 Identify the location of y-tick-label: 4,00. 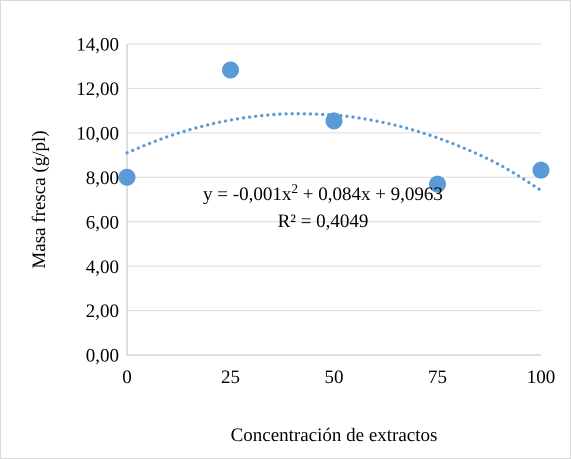
(102, 267).